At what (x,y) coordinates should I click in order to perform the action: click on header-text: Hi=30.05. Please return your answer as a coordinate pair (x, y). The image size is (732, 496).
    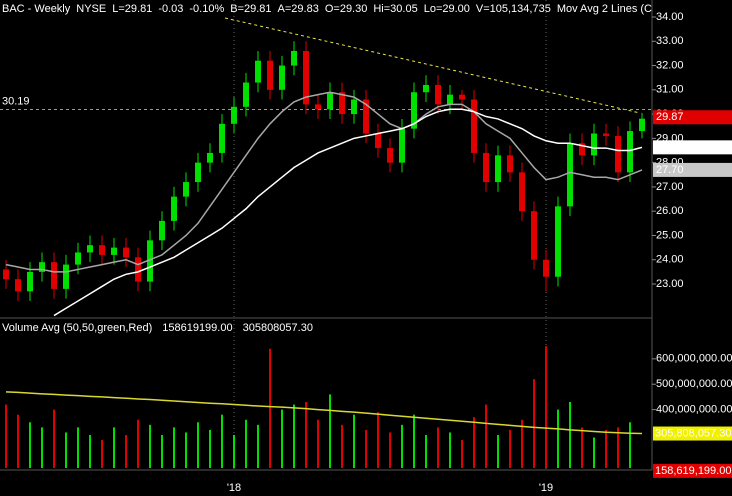
    Looking at the image, I should click on (395, 9).